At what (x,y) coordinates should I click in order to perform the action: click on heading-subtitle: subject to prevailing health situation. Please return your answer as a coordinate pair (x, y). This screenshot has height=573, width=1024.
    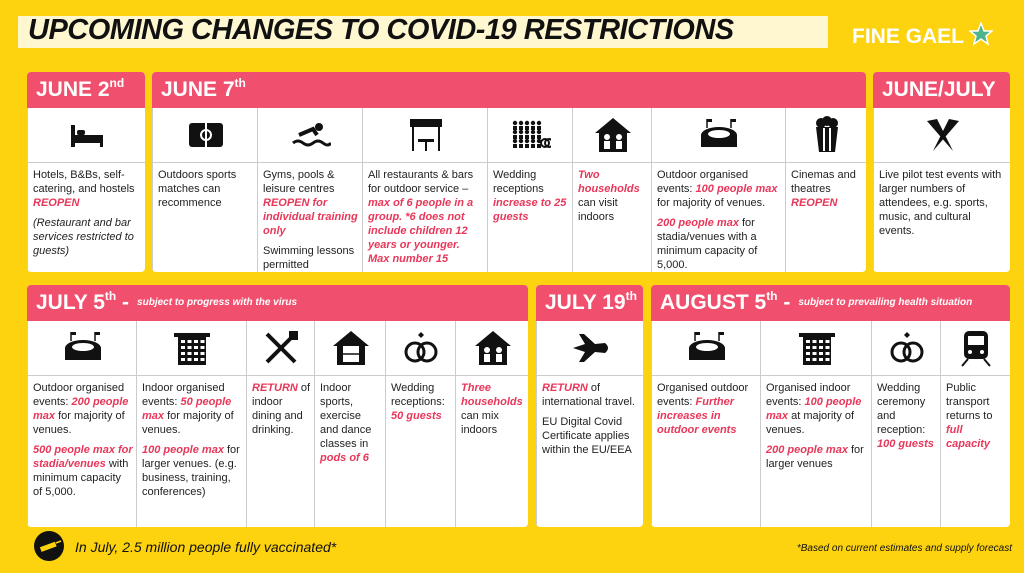
    Looking at the image, I should click on (885, 303).